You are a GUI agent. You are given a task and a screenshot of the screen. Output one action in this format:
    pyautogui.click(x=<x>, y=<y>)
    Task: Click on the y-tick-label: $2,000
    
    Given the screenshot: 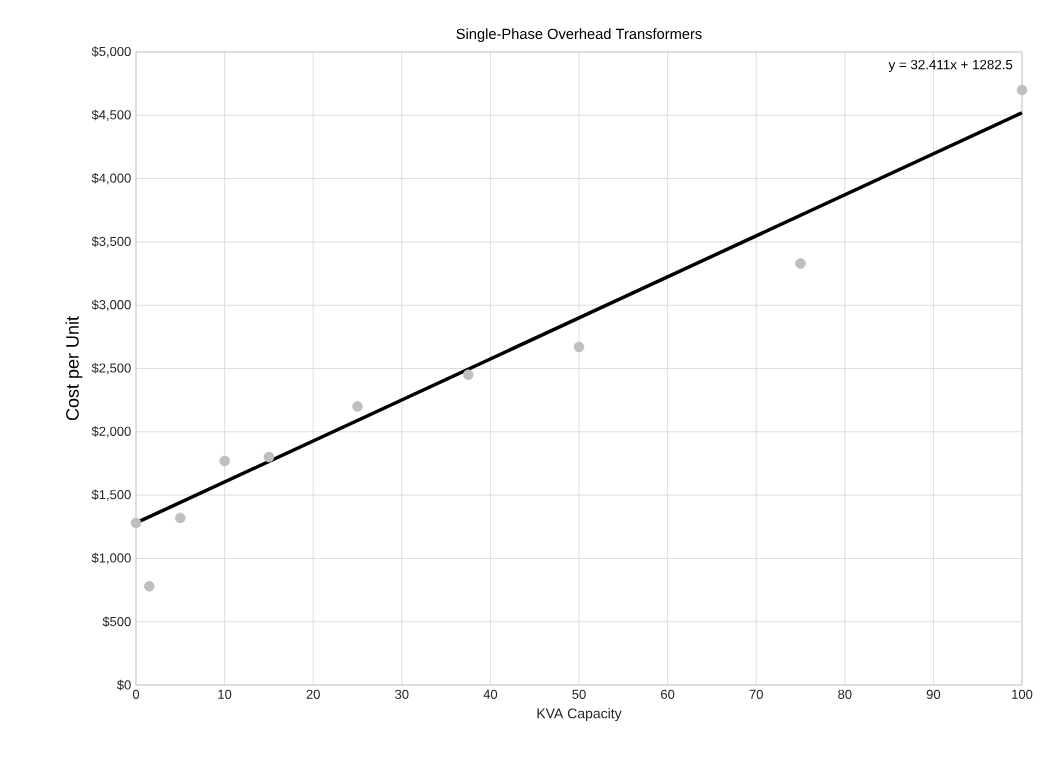 What is the action you would take?
    pyautogui.click(x=111, y=432)
    